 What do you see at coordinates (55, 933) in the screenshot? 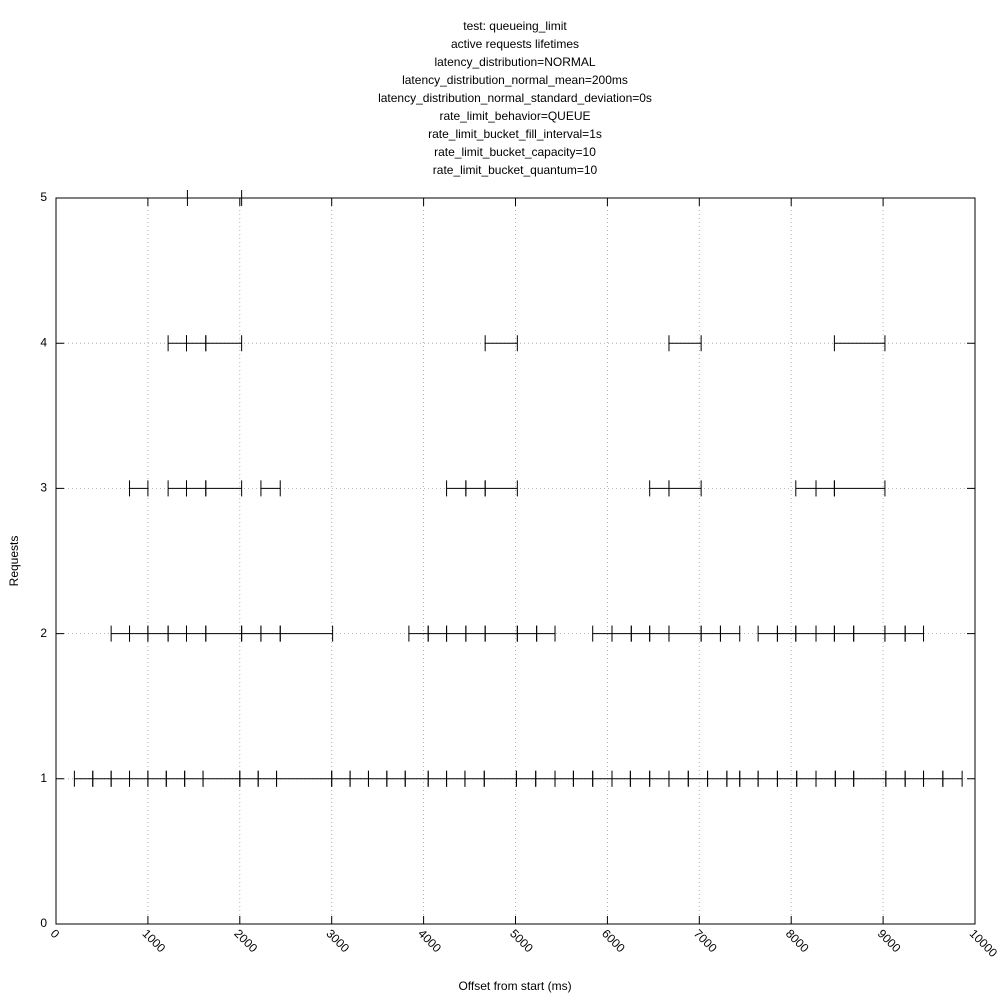
I see `x-tick-label: 0` at bounding box center [55, 933].